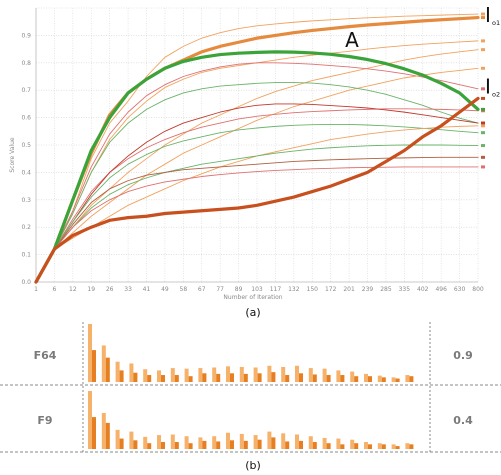 Image resolution: width=501 pixels, height=475 pixels. I want to click on y-tick-label: 0.9, so click(26, 35).